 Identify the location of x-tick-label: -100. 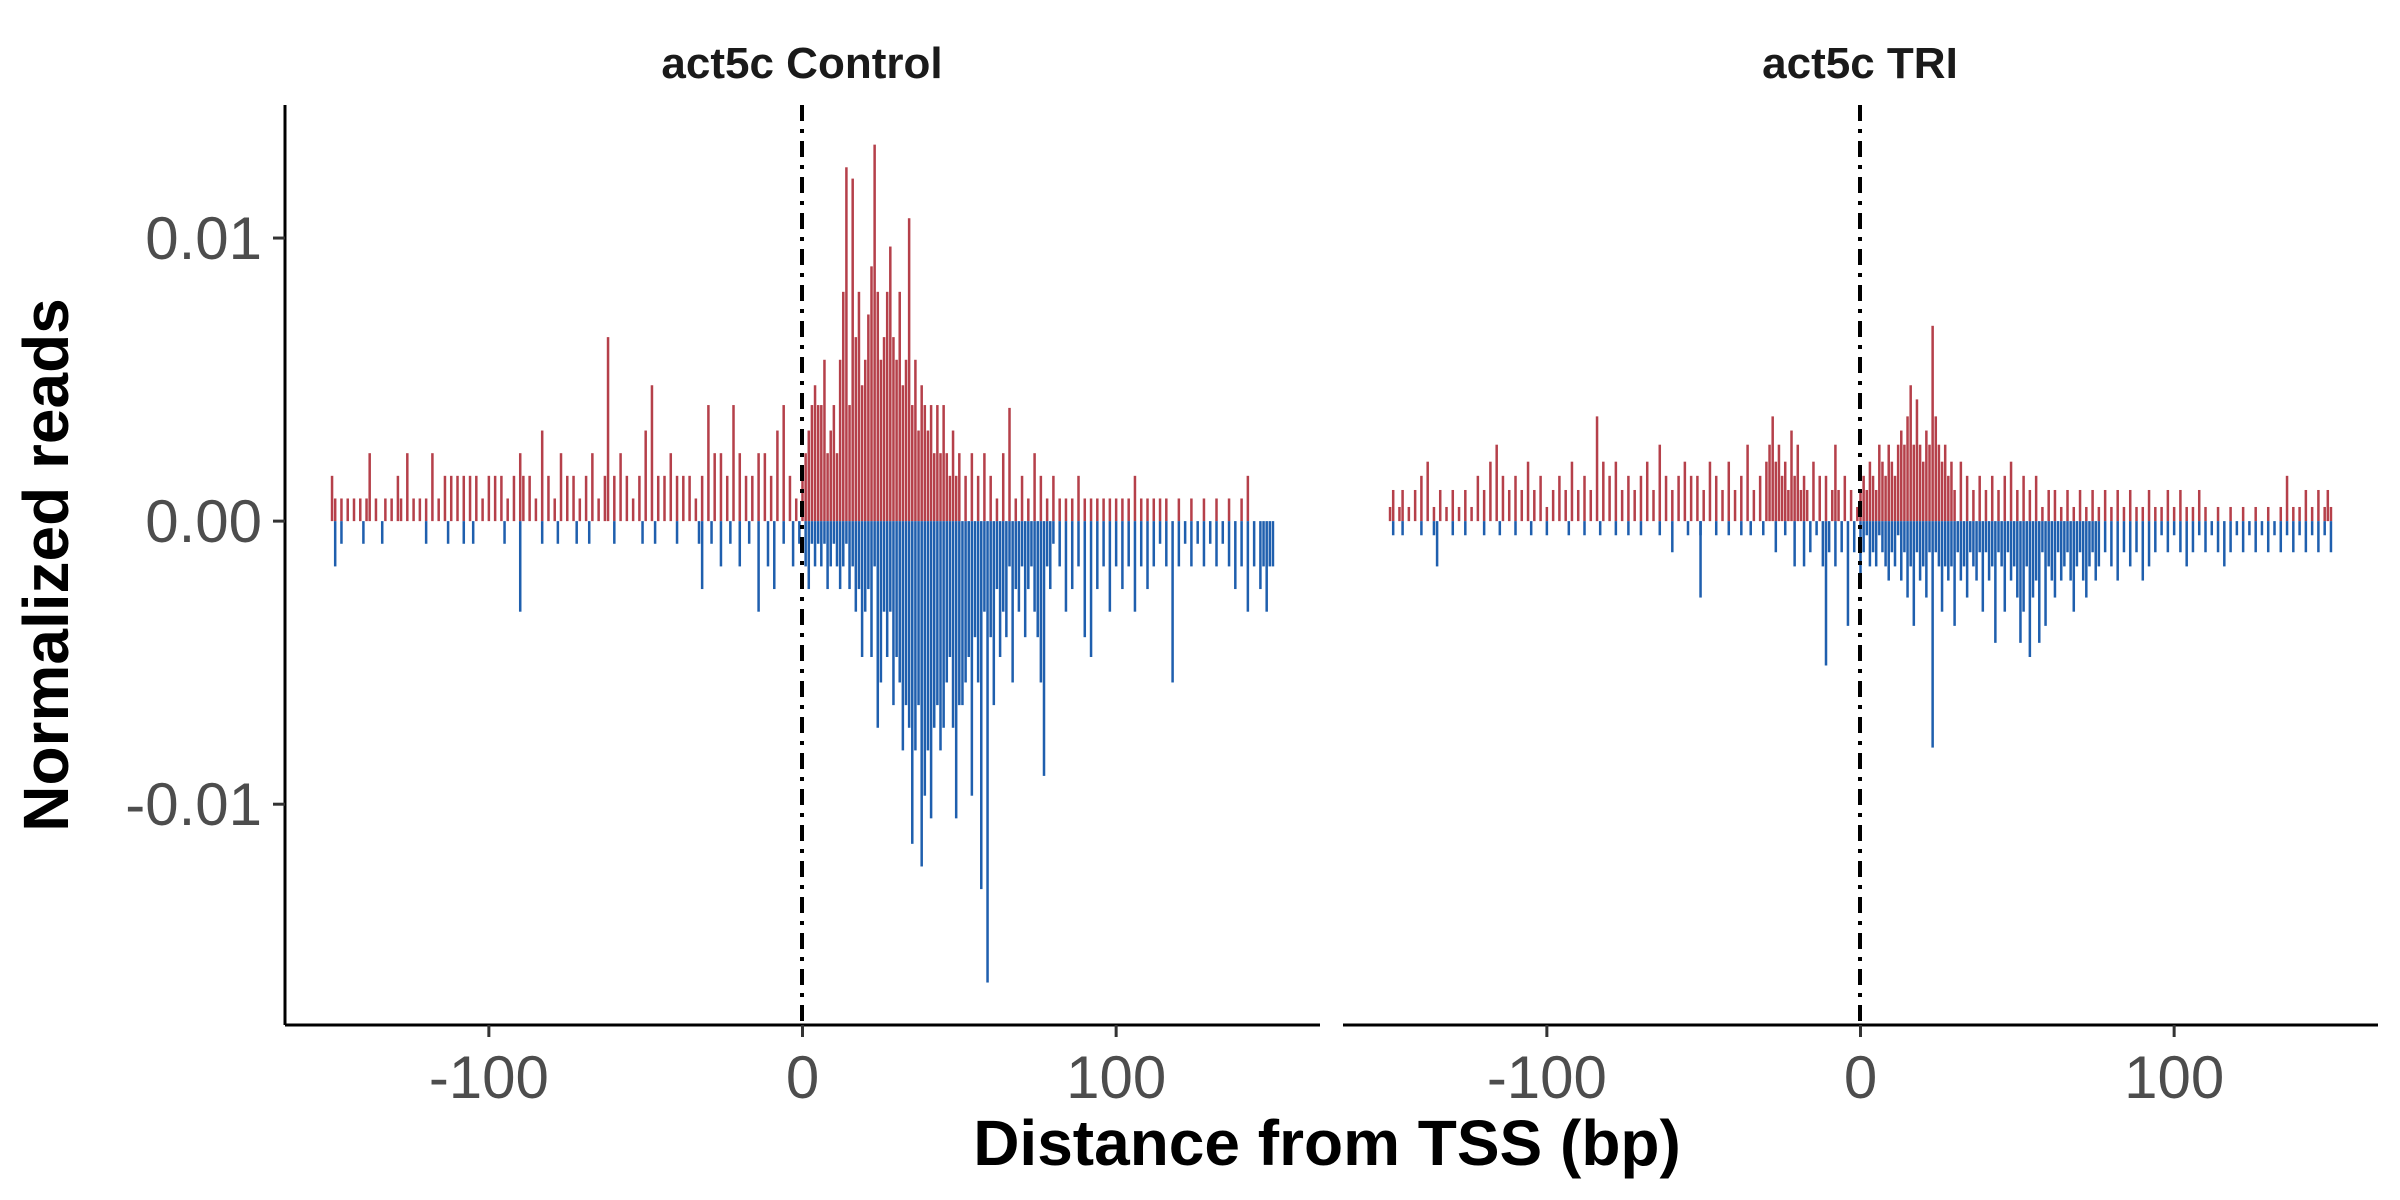
(489, 1077).